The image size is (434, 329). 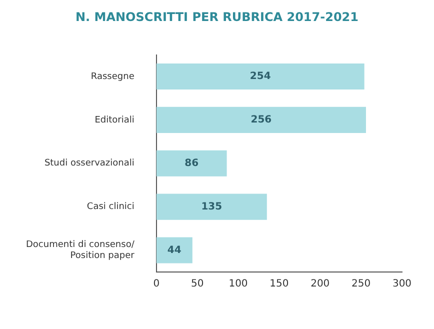 What do you see at coordinates (238, 284) in the screenshot?
I see `x-tick-label: 100` at bounding box center [238, 284].